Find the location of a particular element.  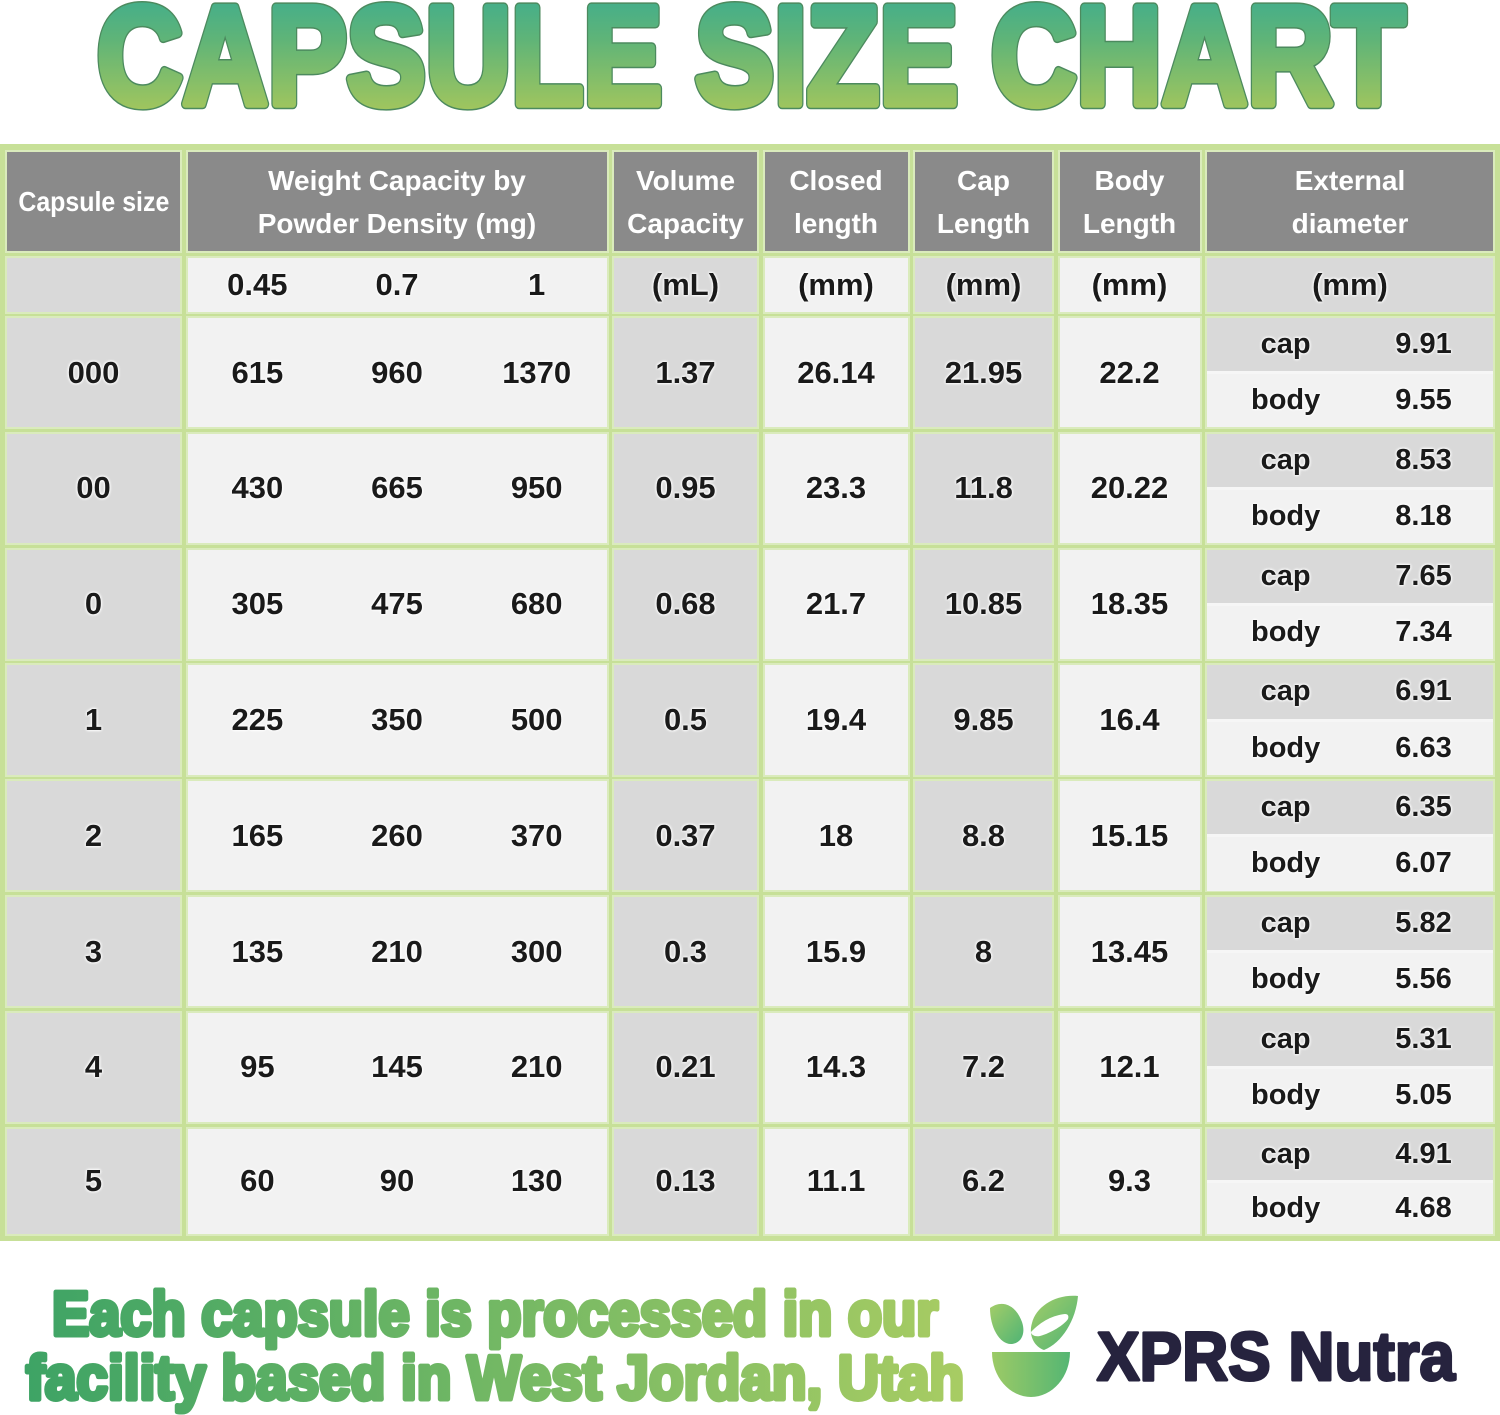

svg-text: XPRS Nutra is located at coordinates (1276, 1356).